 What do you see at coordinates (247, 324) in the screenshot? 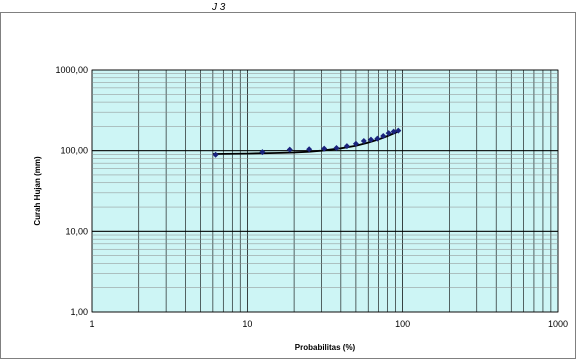
I see `x-tick-label: 10` at bounding box center [247, 324].